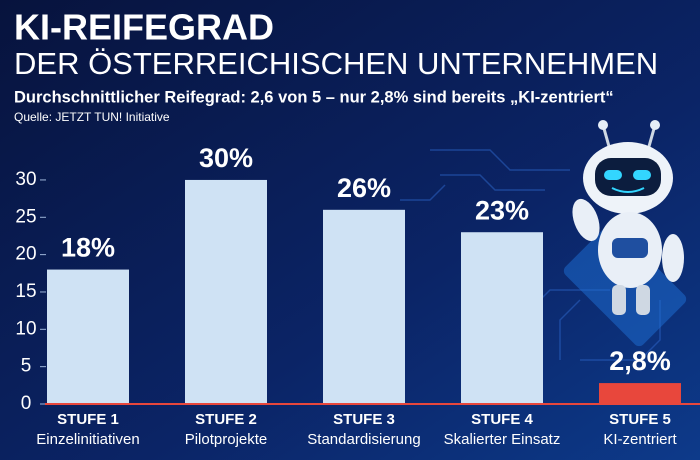 This screenshot has height=460, width=700. What do you see at coordinates (87, 439) in the screenshot?
I see `x-tick-label: Einzelinitiativen` at bounding box center [87, 439].